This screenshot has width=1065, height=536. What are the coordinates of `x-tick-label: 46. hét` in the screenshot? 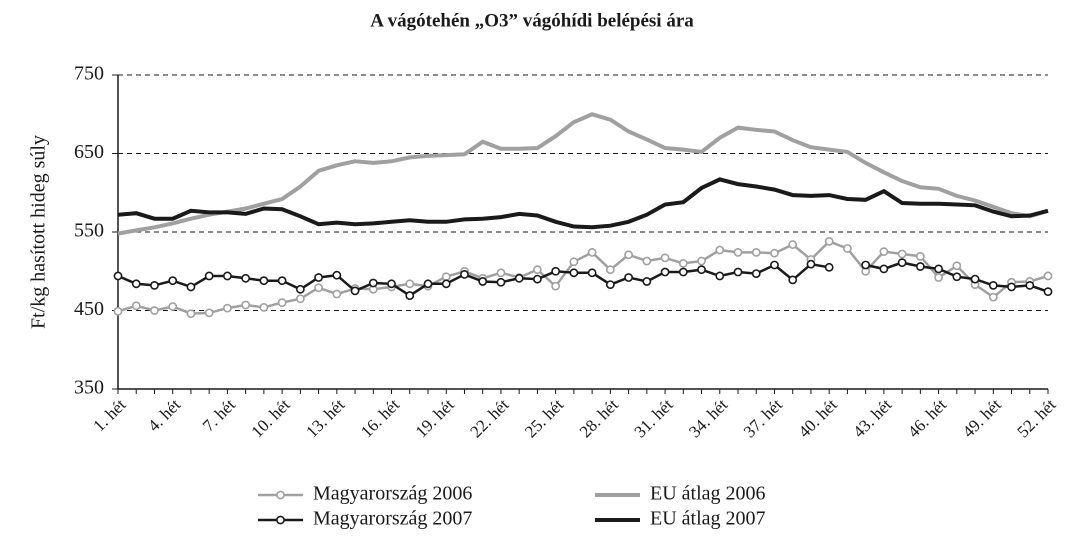 It's located at (927, 418).